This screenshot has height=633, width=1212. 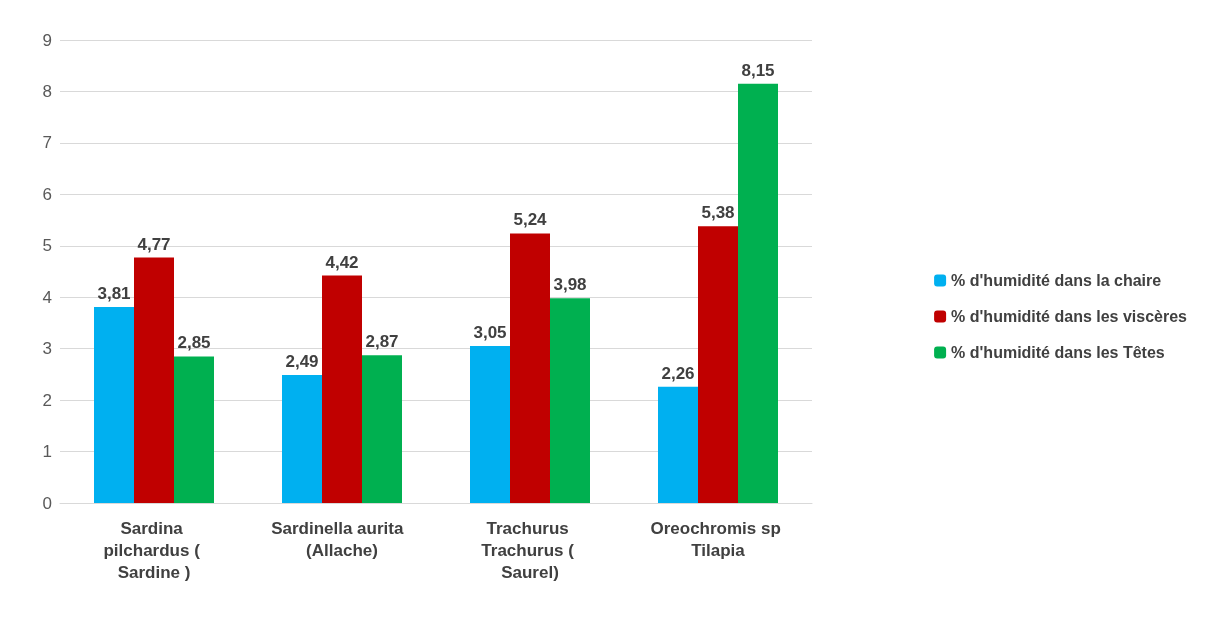 What do you see at coordinates (47, 452) in the screenshot?
I see `y-tick-label: 1` at bounding box center [47, 452].